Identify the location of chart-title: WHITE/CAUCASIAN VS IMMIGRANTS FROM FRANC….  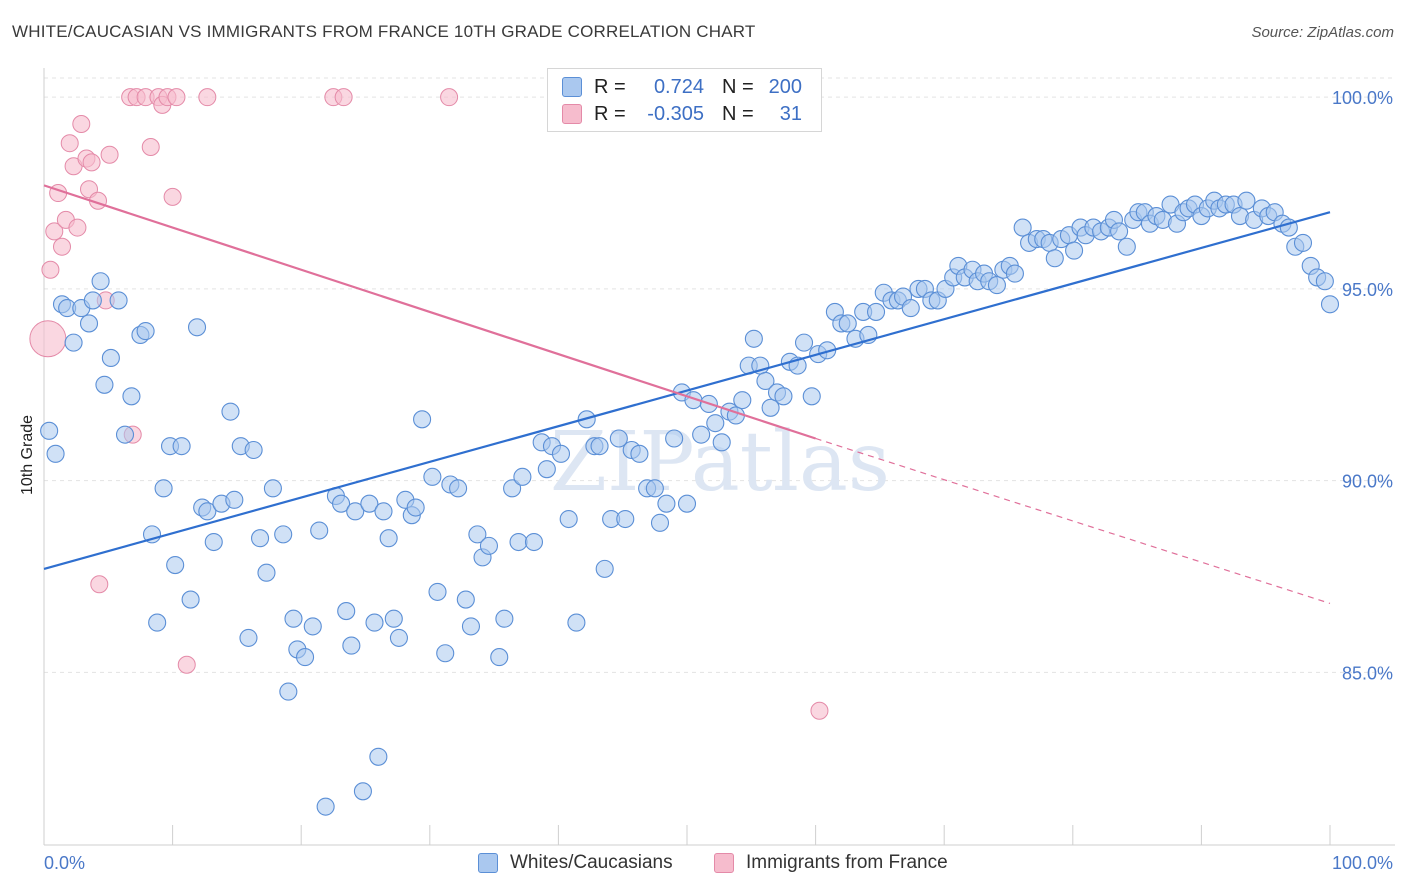
(384, 31).